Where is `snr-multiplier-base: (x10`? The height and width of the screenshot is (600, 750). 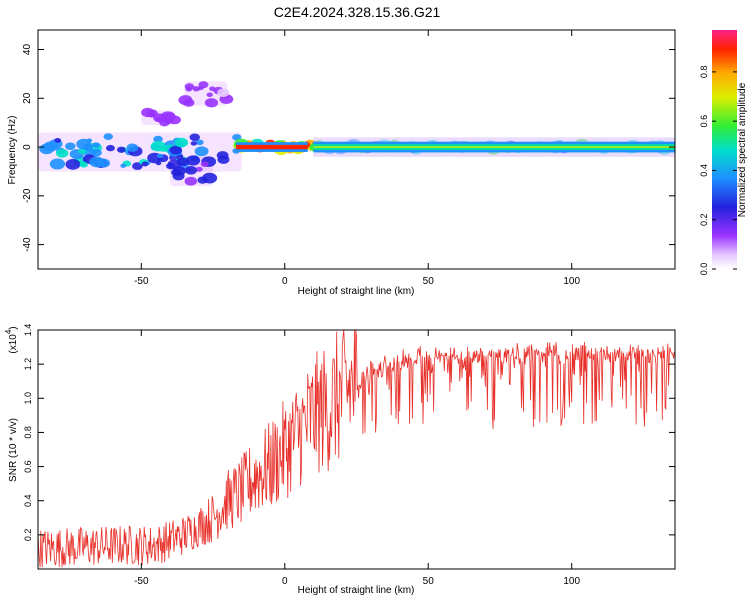
snr-multiplier-base: (x10 is located at coordinates (13, 344).